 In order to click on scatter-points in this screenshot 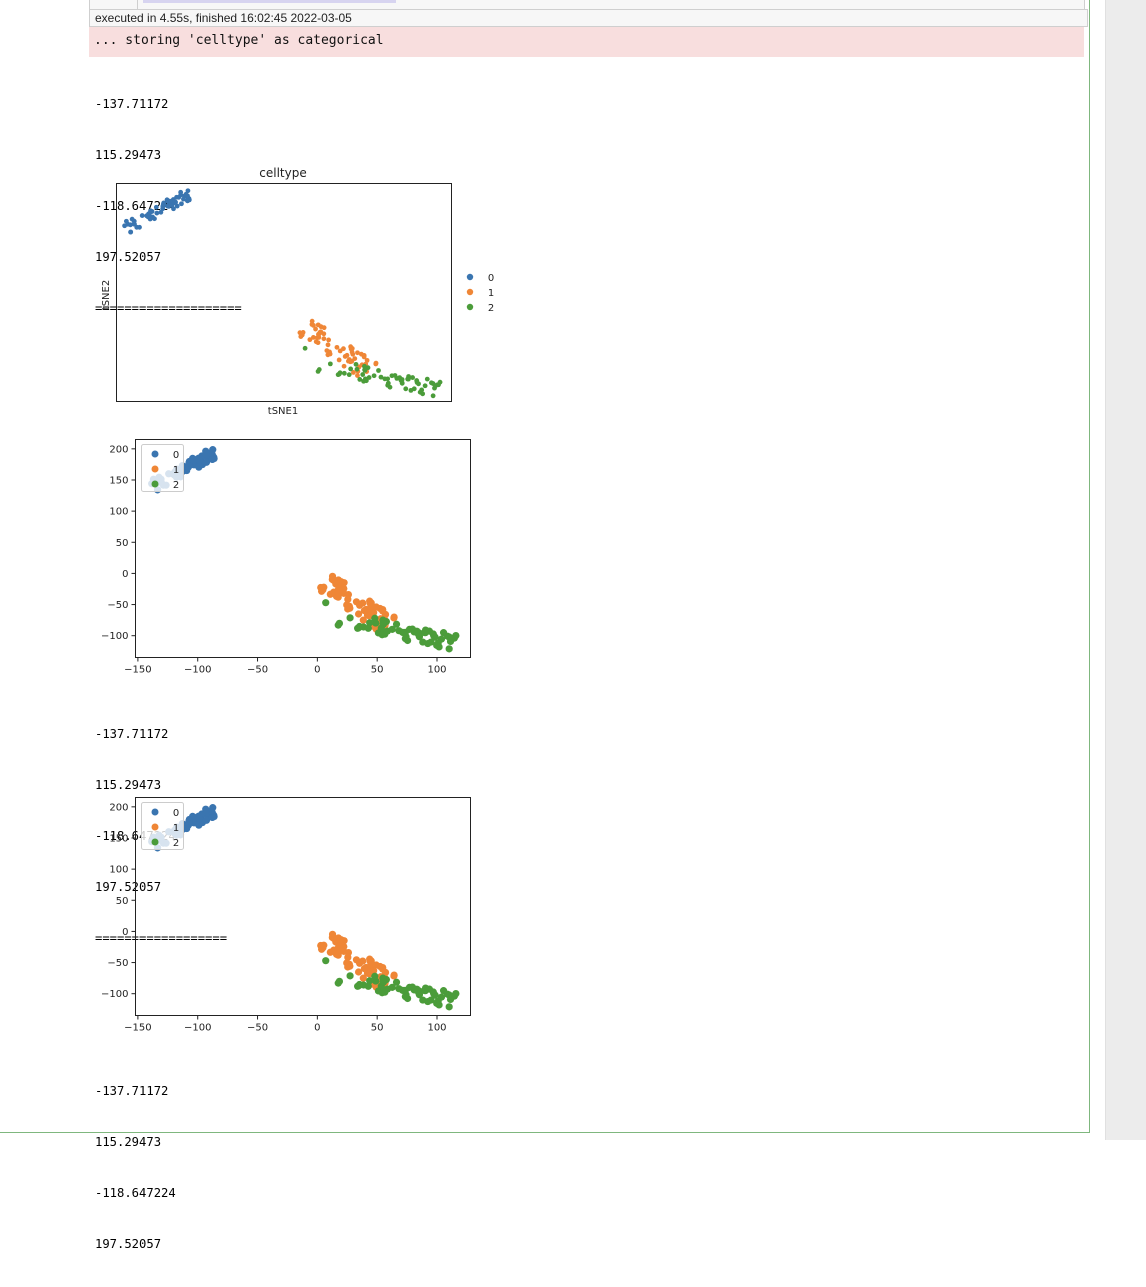, I will do `click(304, 907)`.